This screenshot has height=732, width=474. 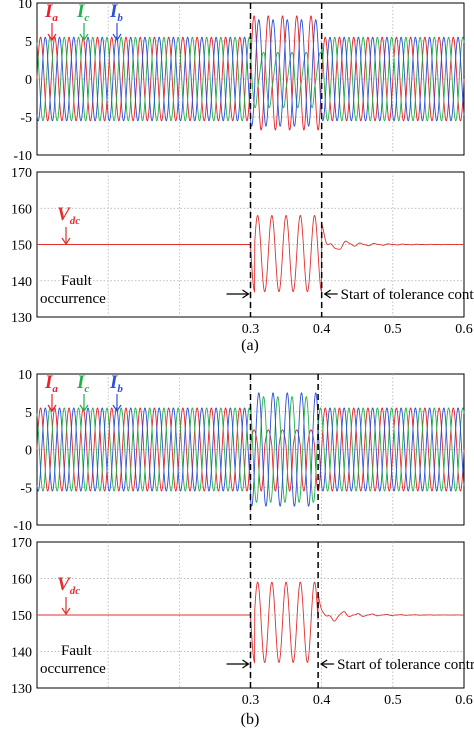 What do you see at coordinates (250, 449) in the screenshot?
I see `series-ic-line` at bounding box center [250, 449].